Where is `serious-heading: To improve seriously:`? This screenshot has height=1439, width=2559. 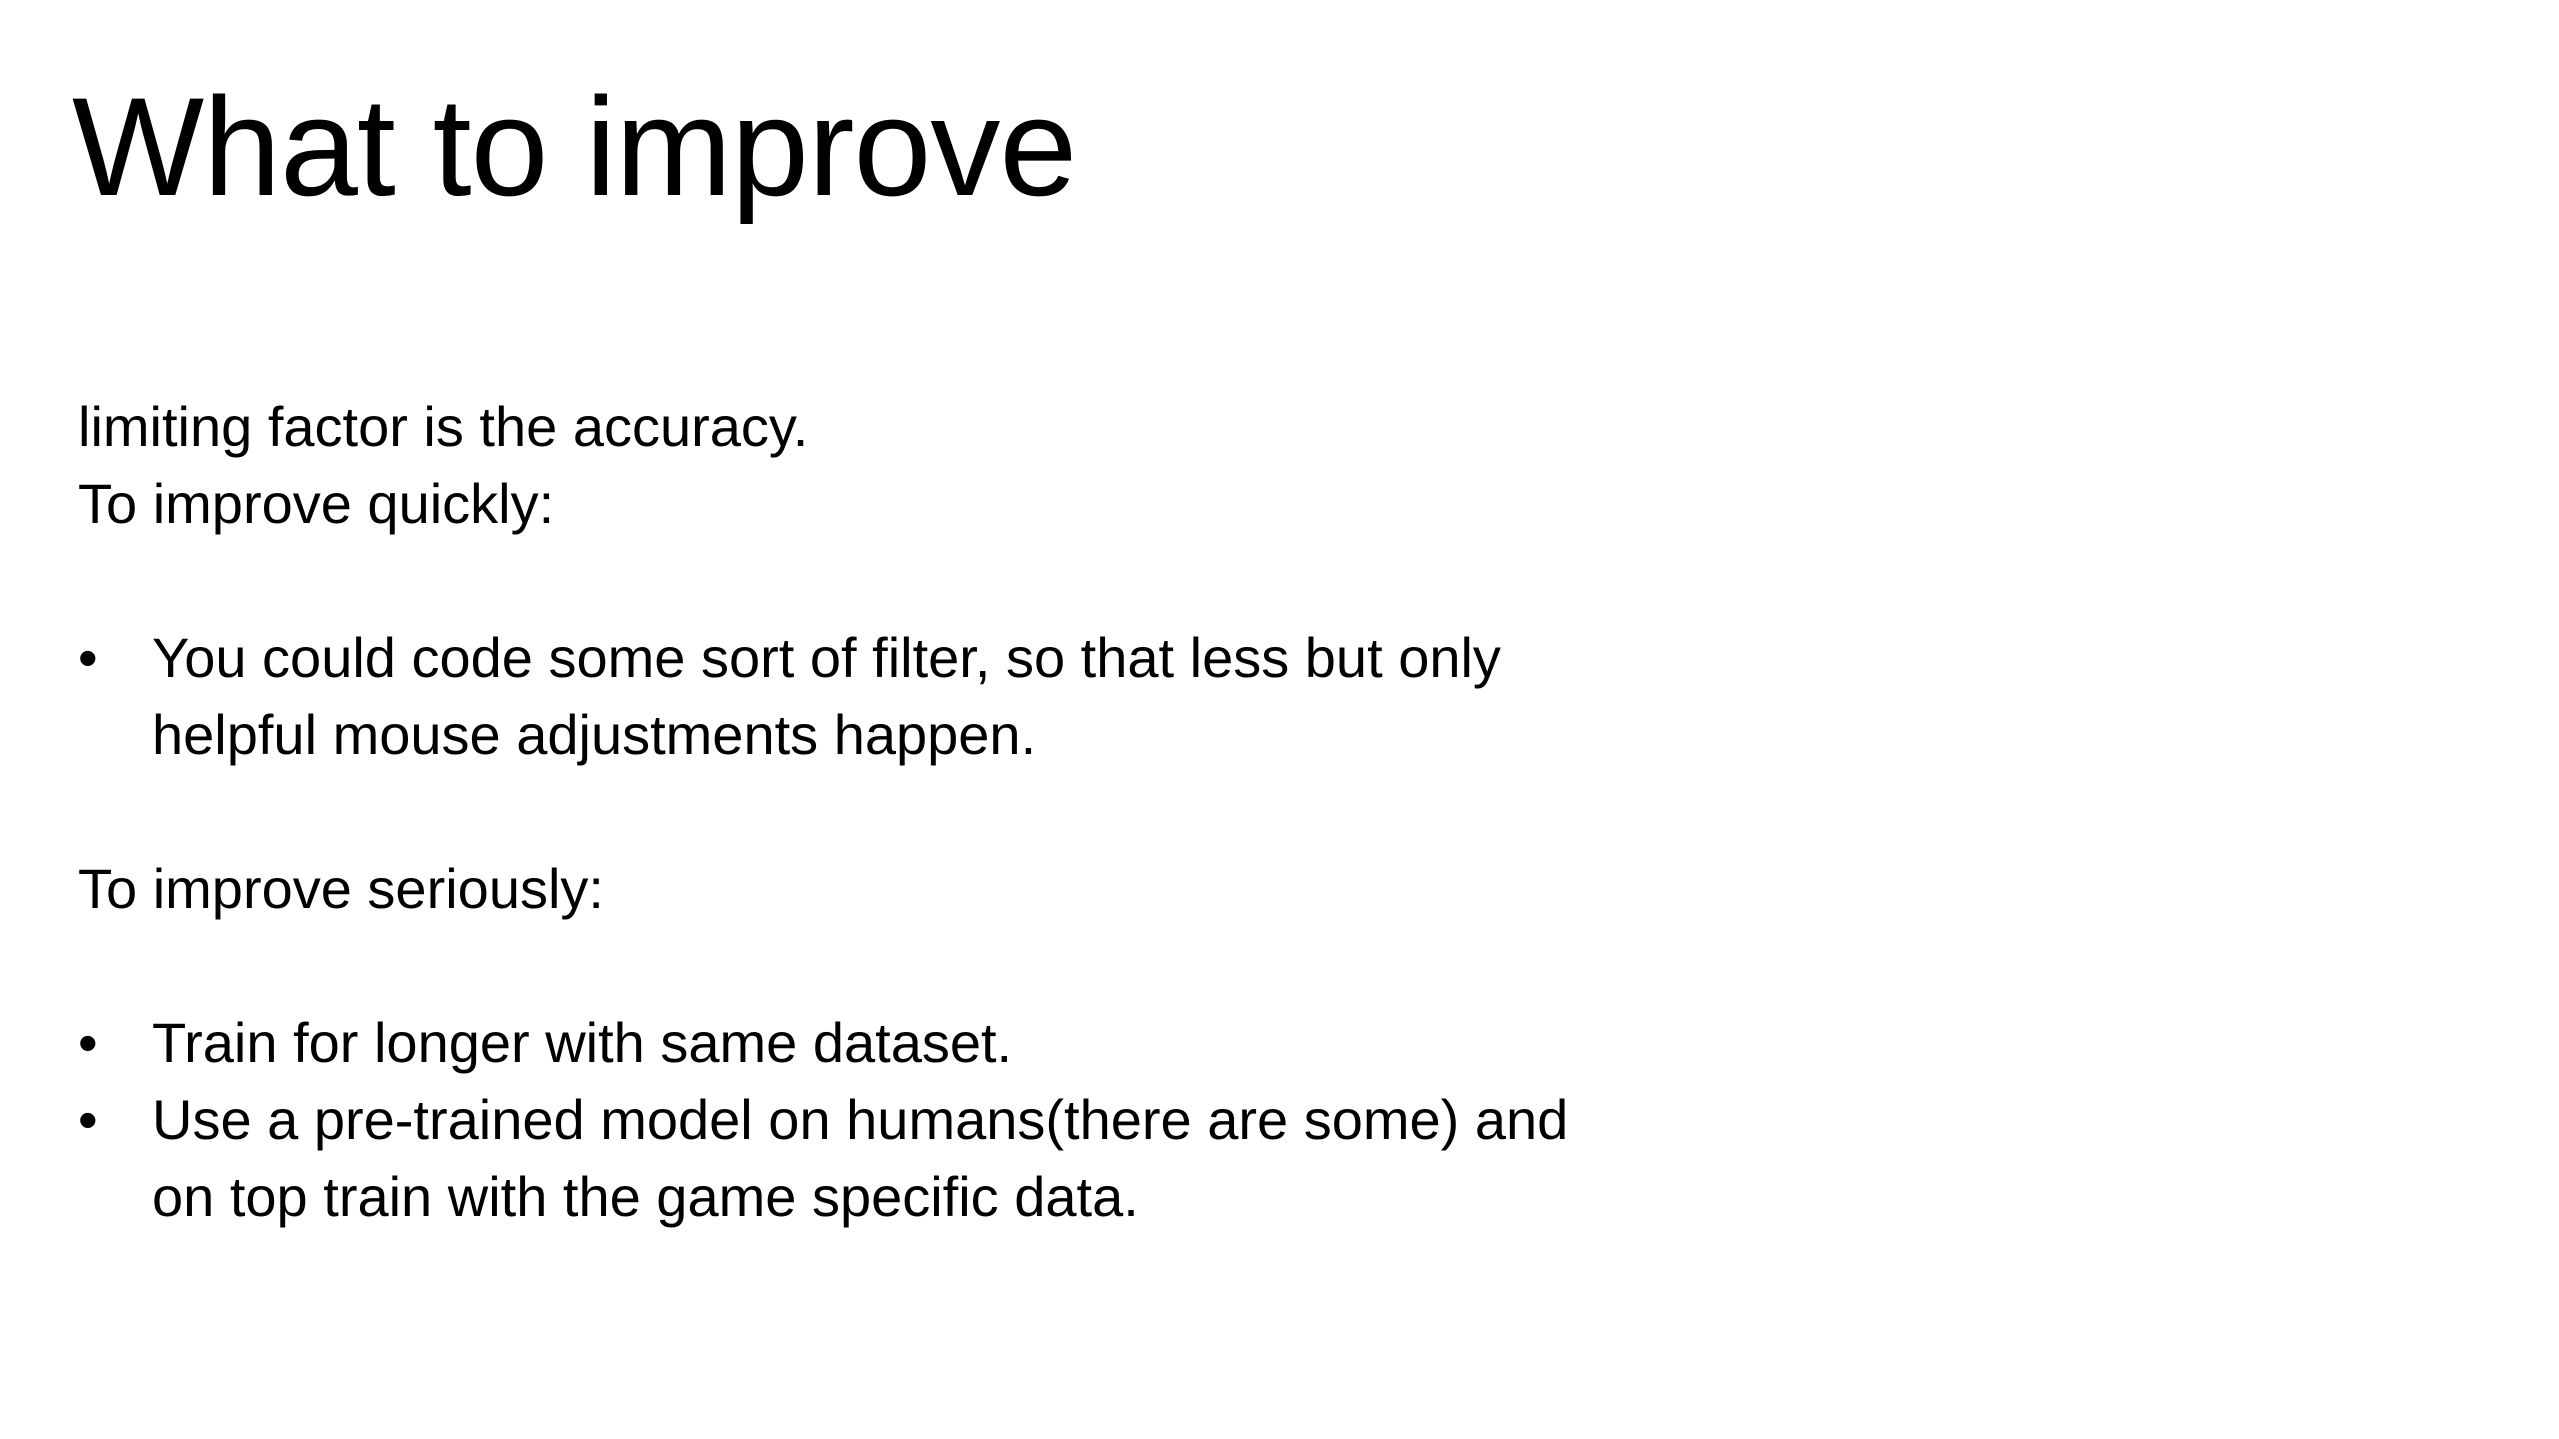
serious-heading: To improve seriously: is located at coordinates (341, 888).